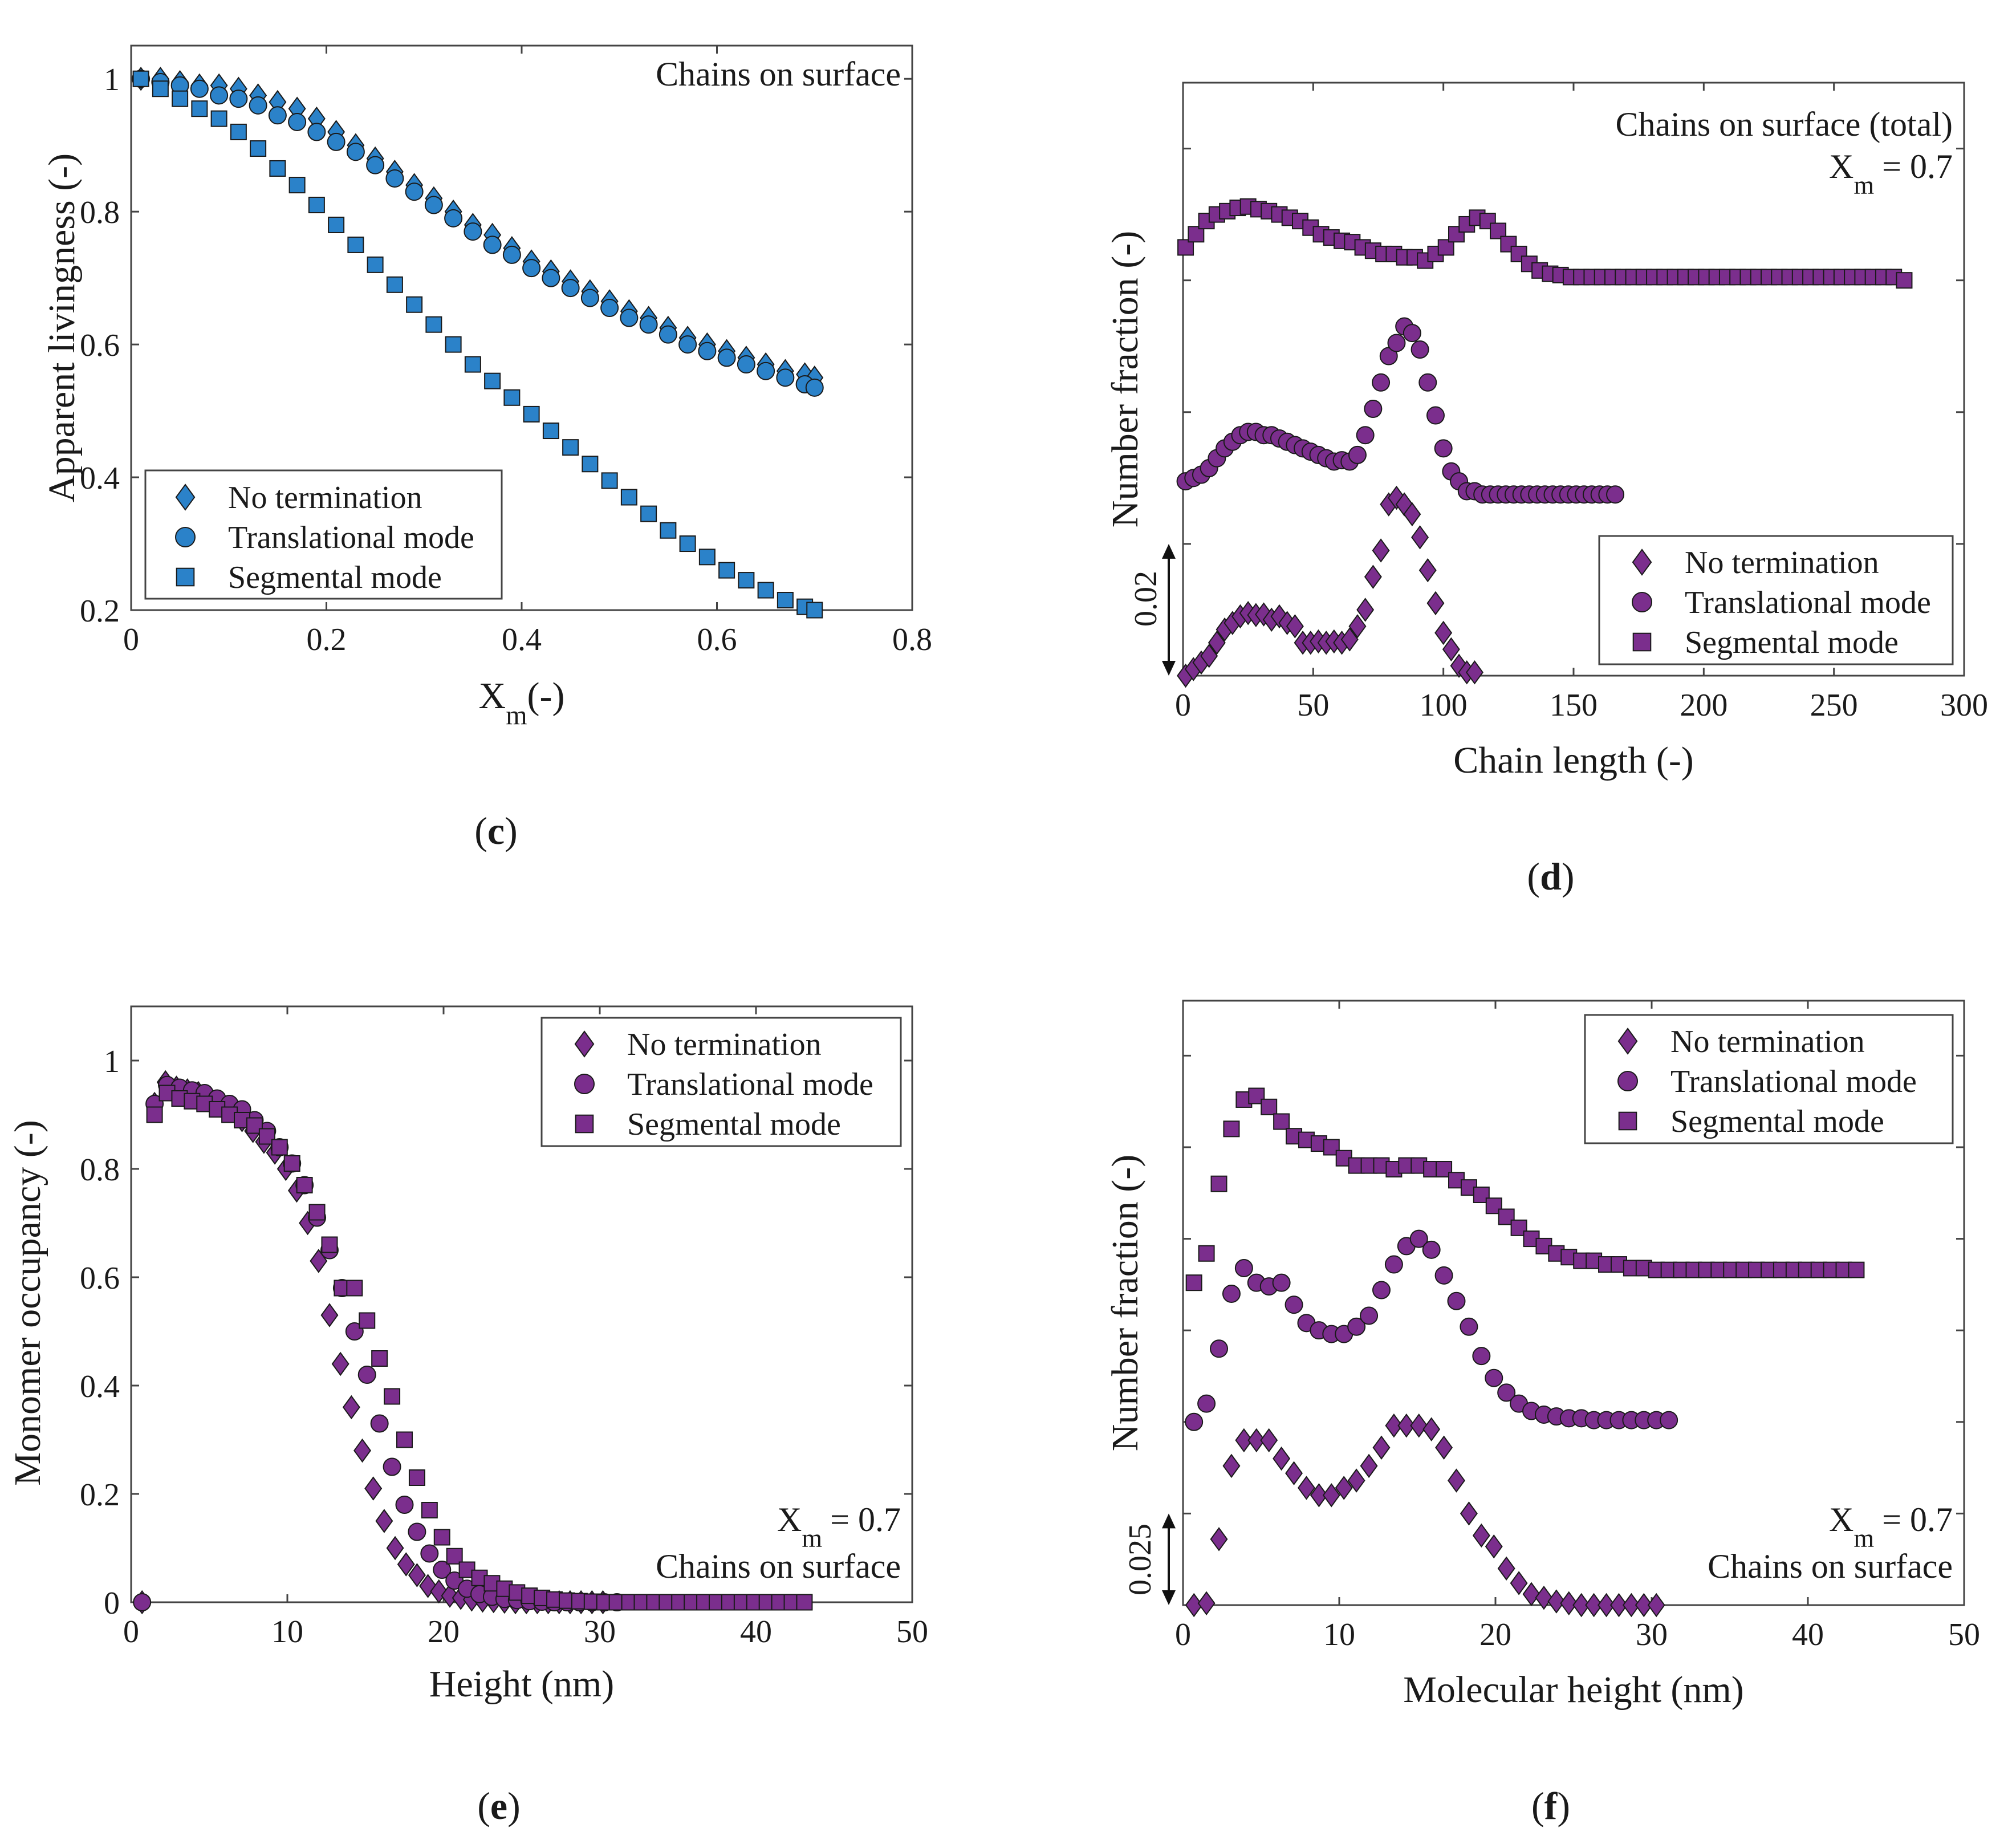  Describe the element at coordinates (506, 351) in the screenshot. I see `tick-labels: 0 0.2 0.4 0.6 0.80.20.40.60.81` at that location.